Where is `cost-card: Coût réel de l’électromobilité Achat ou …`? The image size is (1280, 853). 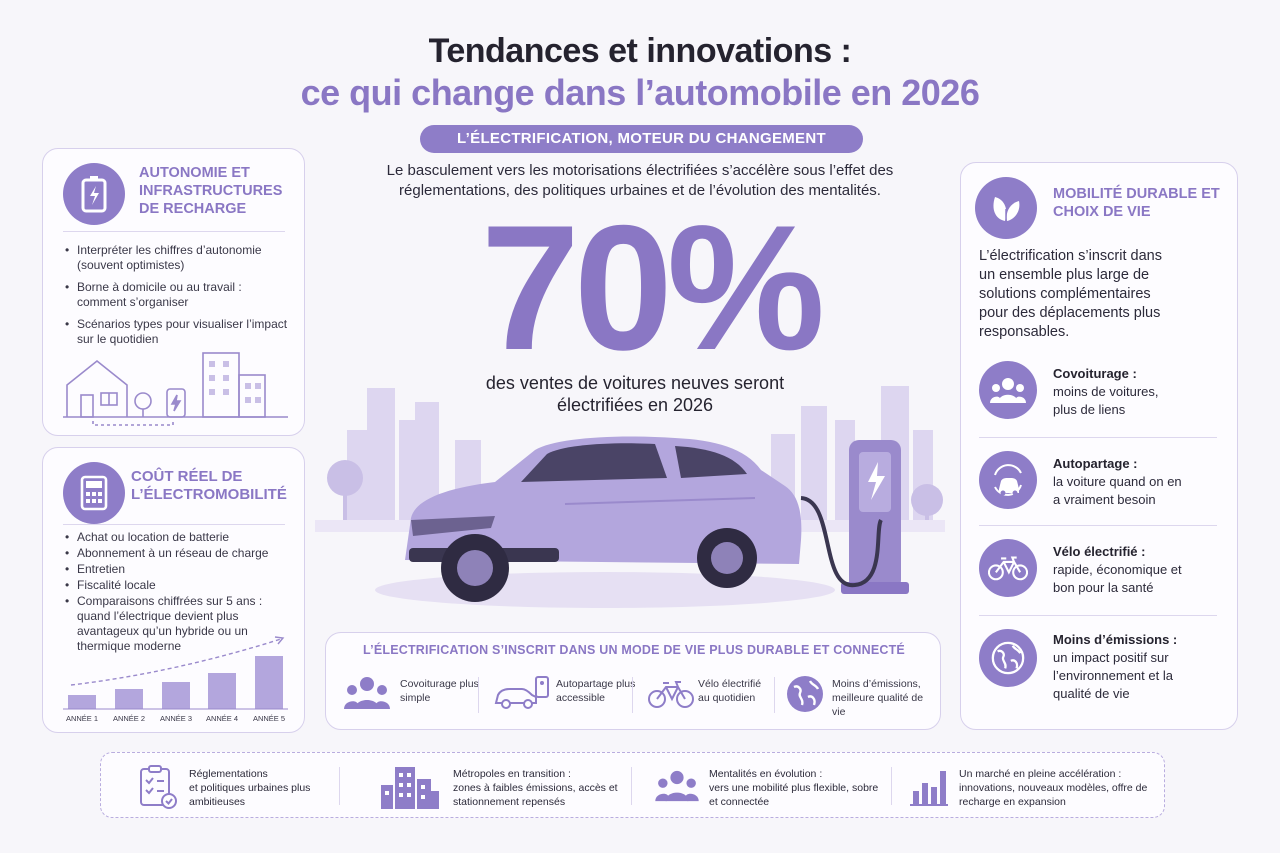 cost-card: Coût réel de l’électromobilité Achat ou … is located at coordinates (173, 590).